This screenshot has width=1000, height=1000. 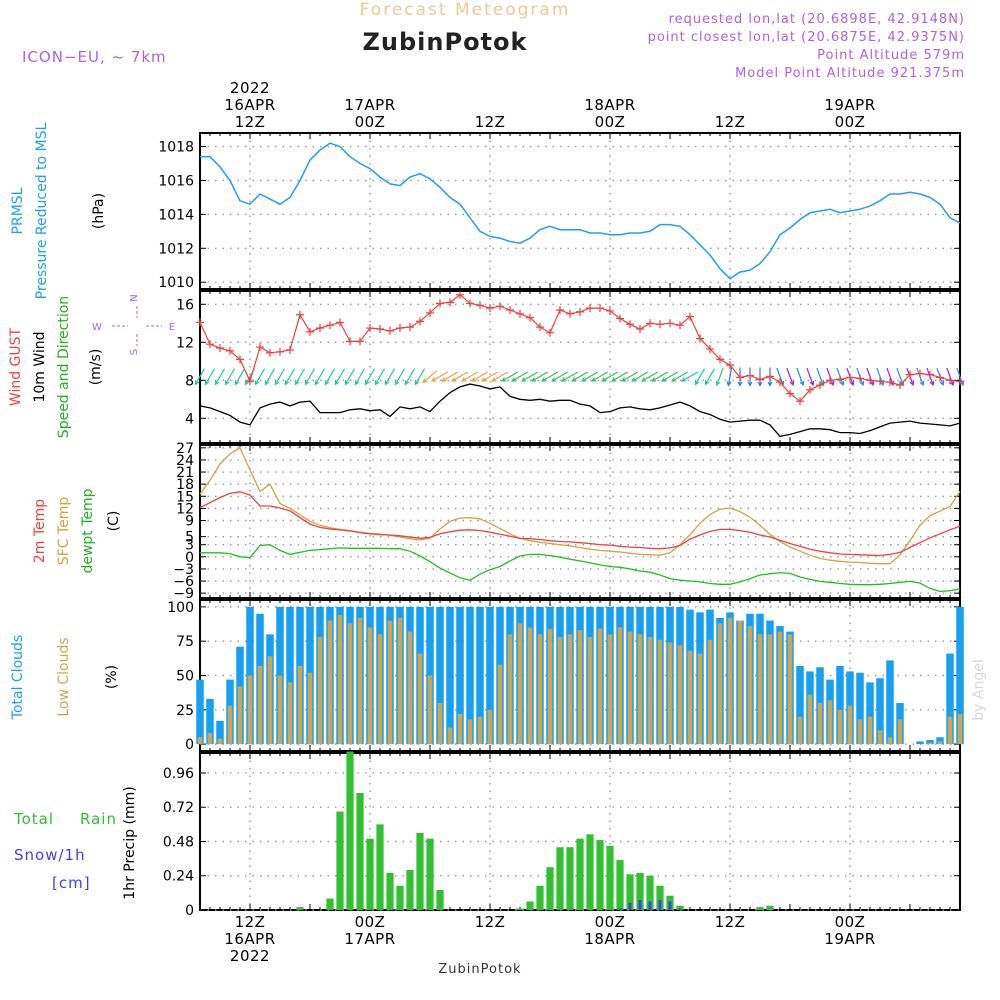 I want to click on y-tick-label: 16, so click(x=185, y=305).